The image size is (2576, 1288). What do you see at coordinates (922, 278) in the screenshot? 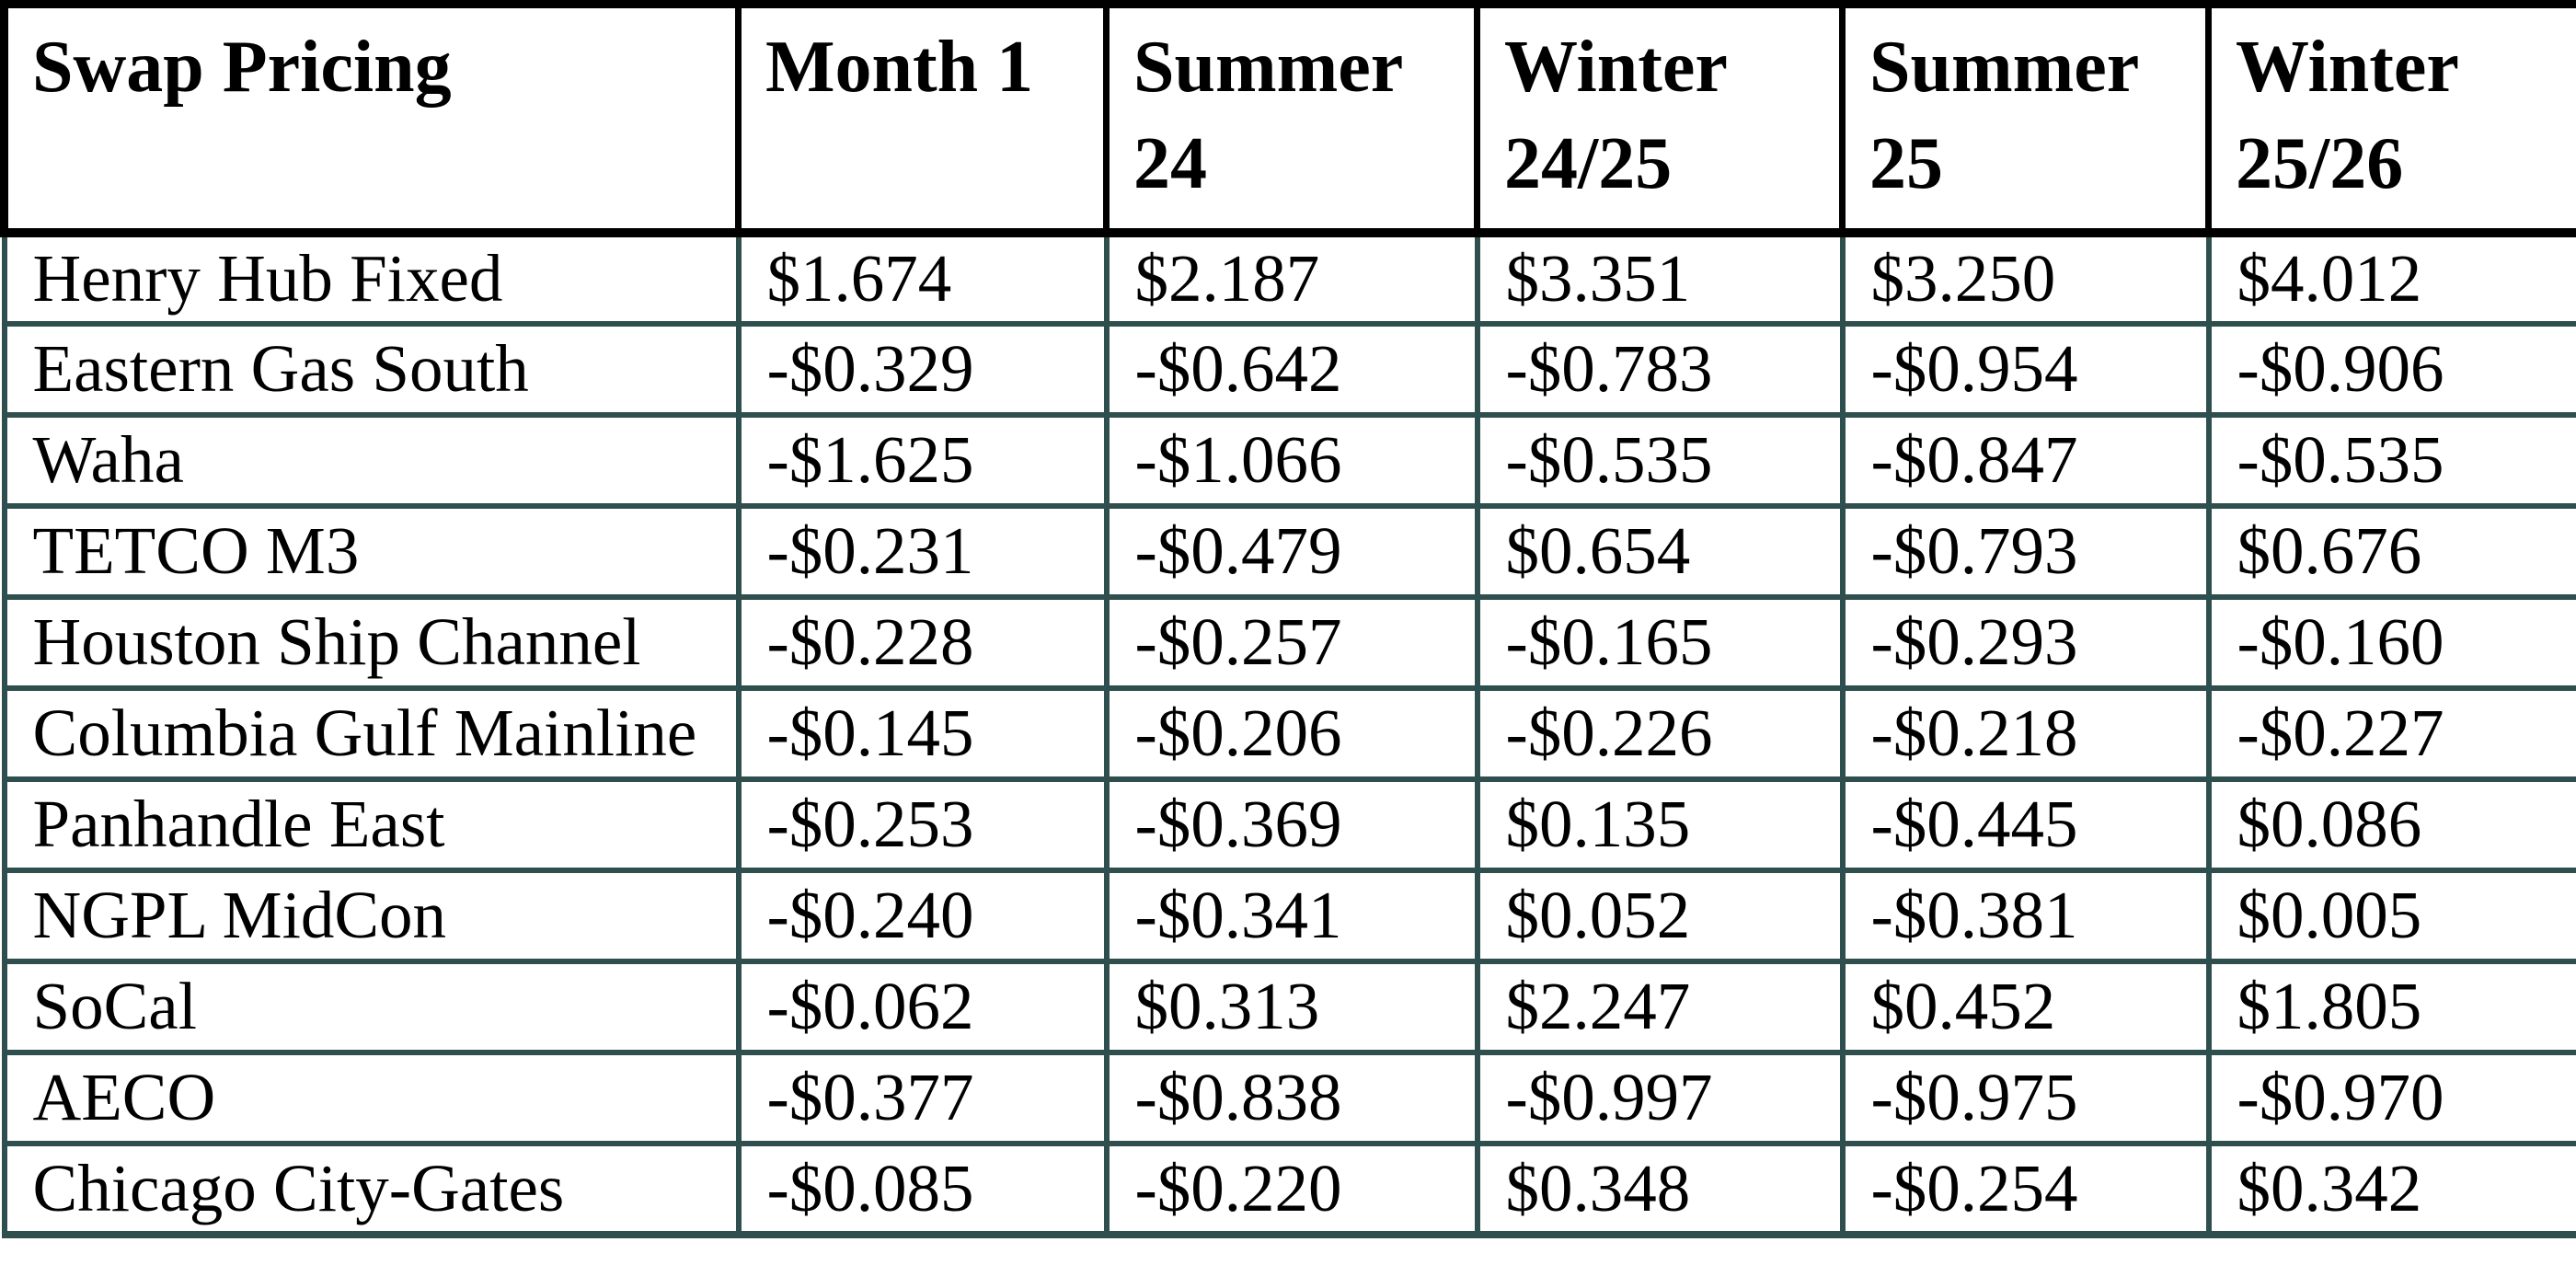
I see `value-cell: $1.674` at bounding box center [922, 278].